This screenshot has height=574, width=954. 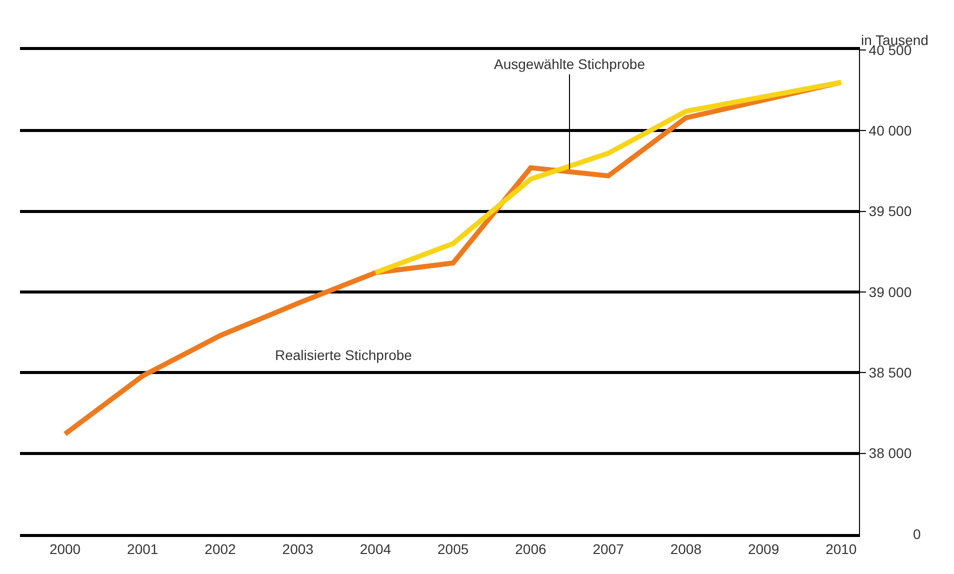 I want to click on x-tick-label: 2005, so click(x=453, y=548).